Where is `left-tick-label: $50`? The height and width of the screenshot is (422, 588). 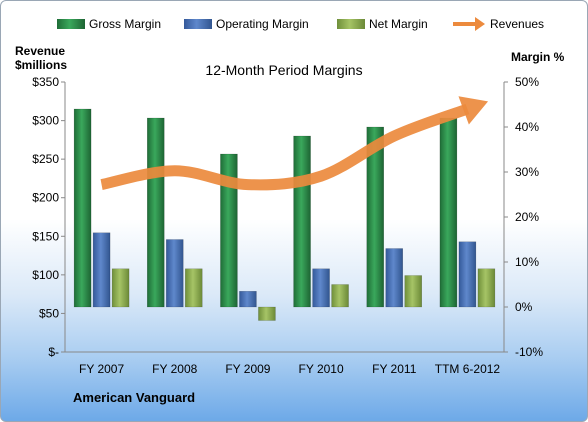 left-tick-label: $50 is located at coordinates (49, 313).